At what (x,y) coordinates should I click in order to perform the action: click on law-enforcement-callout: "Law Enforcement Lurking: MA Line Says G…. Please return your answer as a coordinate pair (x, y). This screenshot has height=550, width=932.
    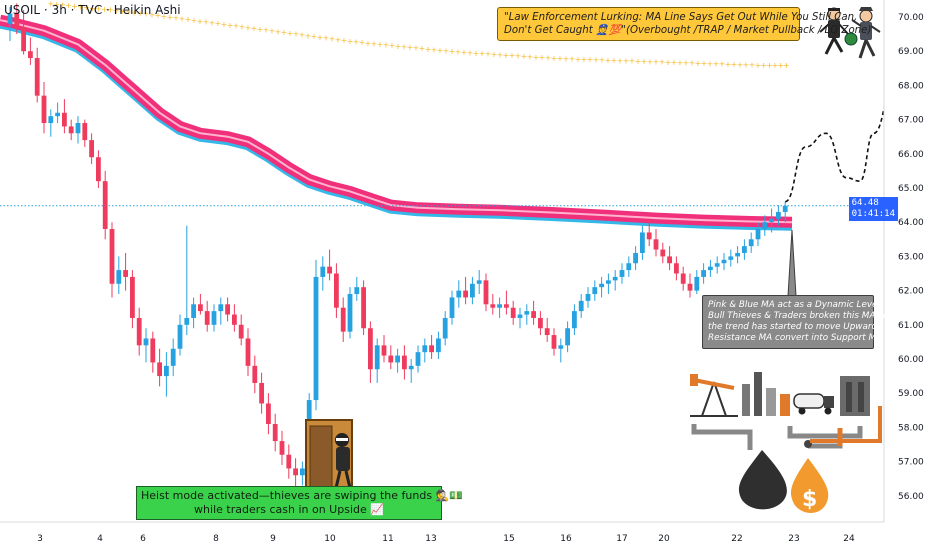
    Looking at the image, I should click on (684, 24).